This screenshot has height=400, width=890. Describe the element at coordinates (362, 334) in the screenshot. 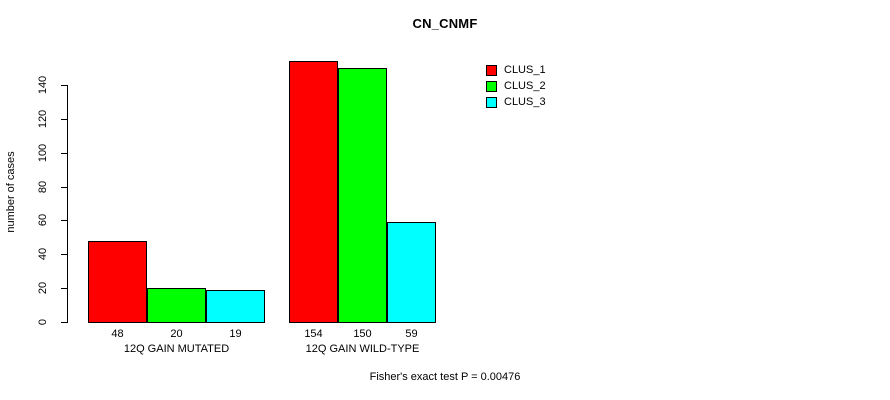

I see `bar-value-label: 150` at that location.